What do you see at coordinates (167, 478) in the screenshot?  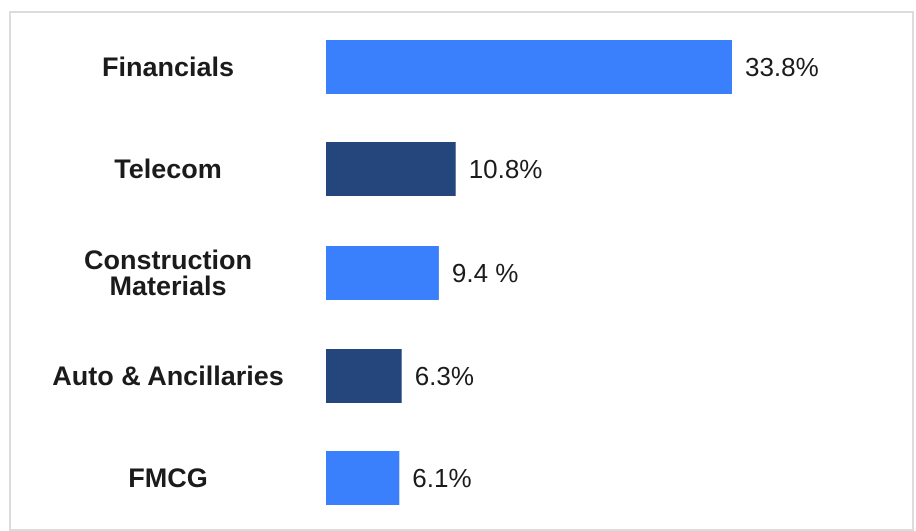 I see `category-label-5: FMCG` at bounding box center [167, 478].